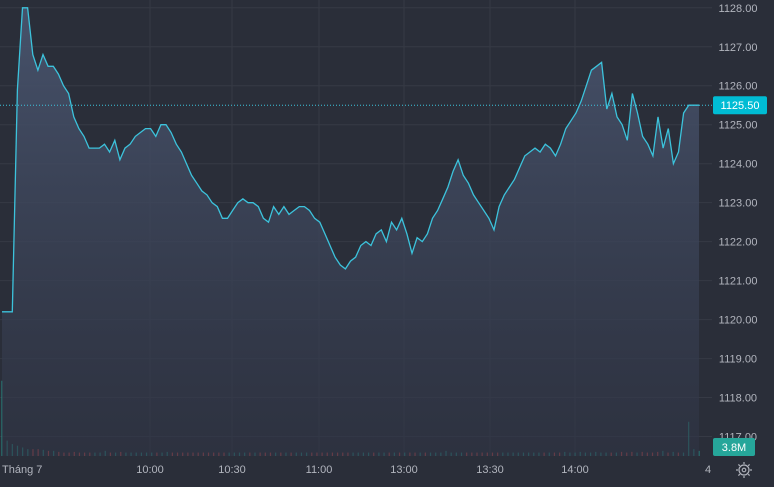 The width and height of the screenshot is (774, 487). Describe the element at coordinates (738, 9) in the screenshot. I see `y-tick-label: 1128.00` at that location.